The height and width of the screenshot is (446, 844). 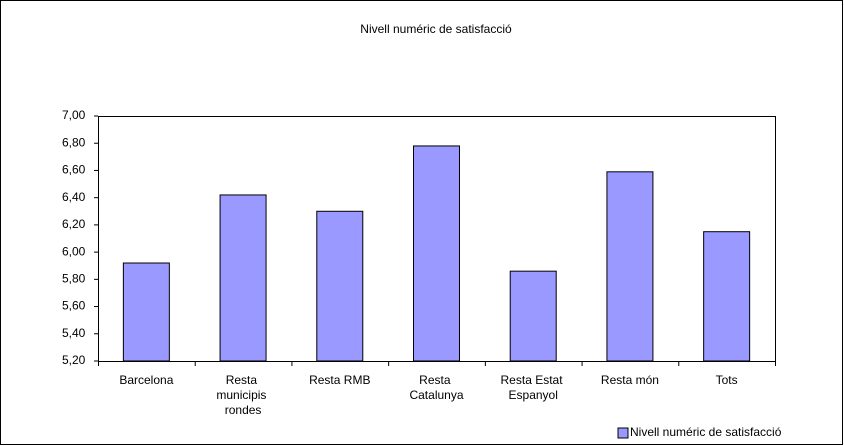 What do you see at coordinates (74, 333) in the screenshot?
I see `y-tick-label: 5,40` at bounding box center [74, 333].